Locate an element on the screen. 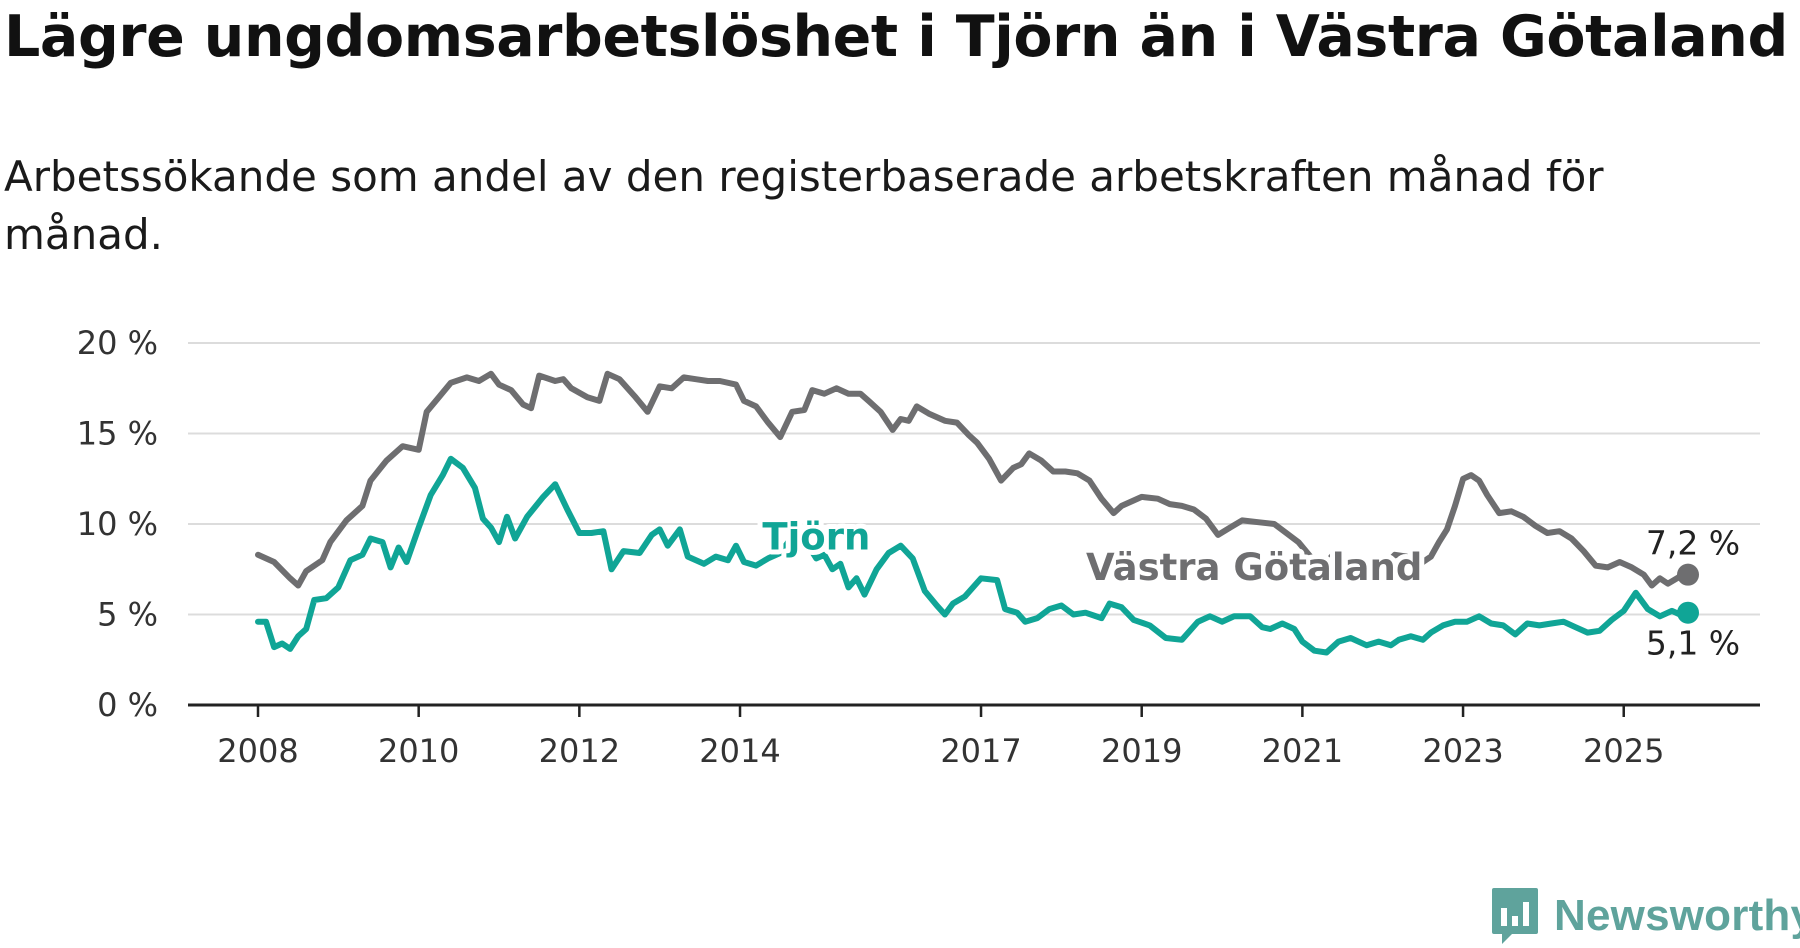 The image size is (1800, 948). series-end-value-tj-rn: 5,1 % is located at coordinates (1693, 643).